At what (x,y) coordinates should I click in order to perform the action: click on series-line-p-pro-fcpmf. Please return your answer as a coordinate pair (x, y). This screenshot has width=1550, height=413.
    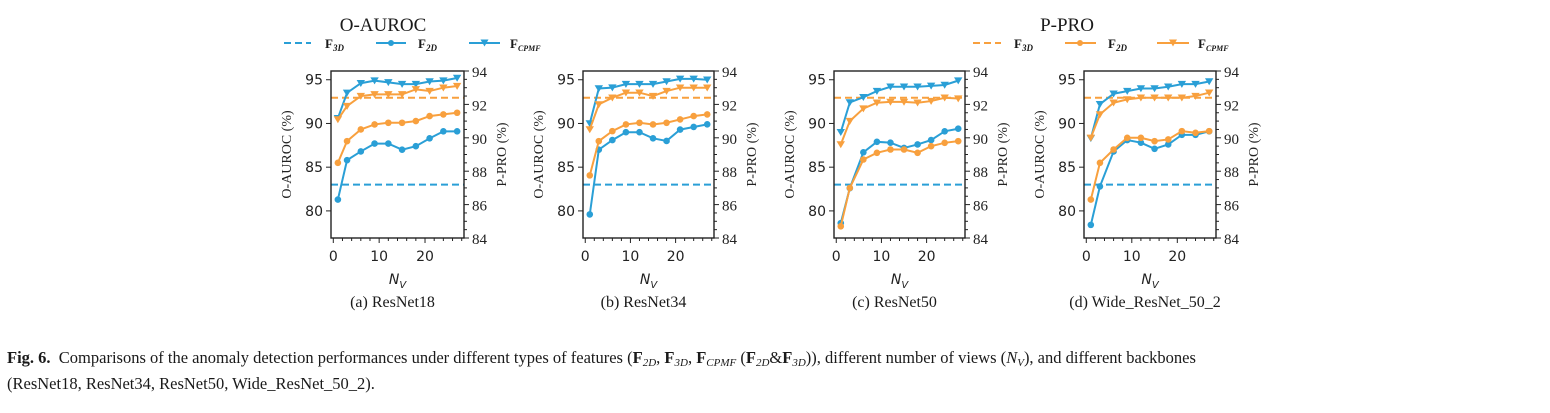
    Looking at the image, I should click on (1149, 115).